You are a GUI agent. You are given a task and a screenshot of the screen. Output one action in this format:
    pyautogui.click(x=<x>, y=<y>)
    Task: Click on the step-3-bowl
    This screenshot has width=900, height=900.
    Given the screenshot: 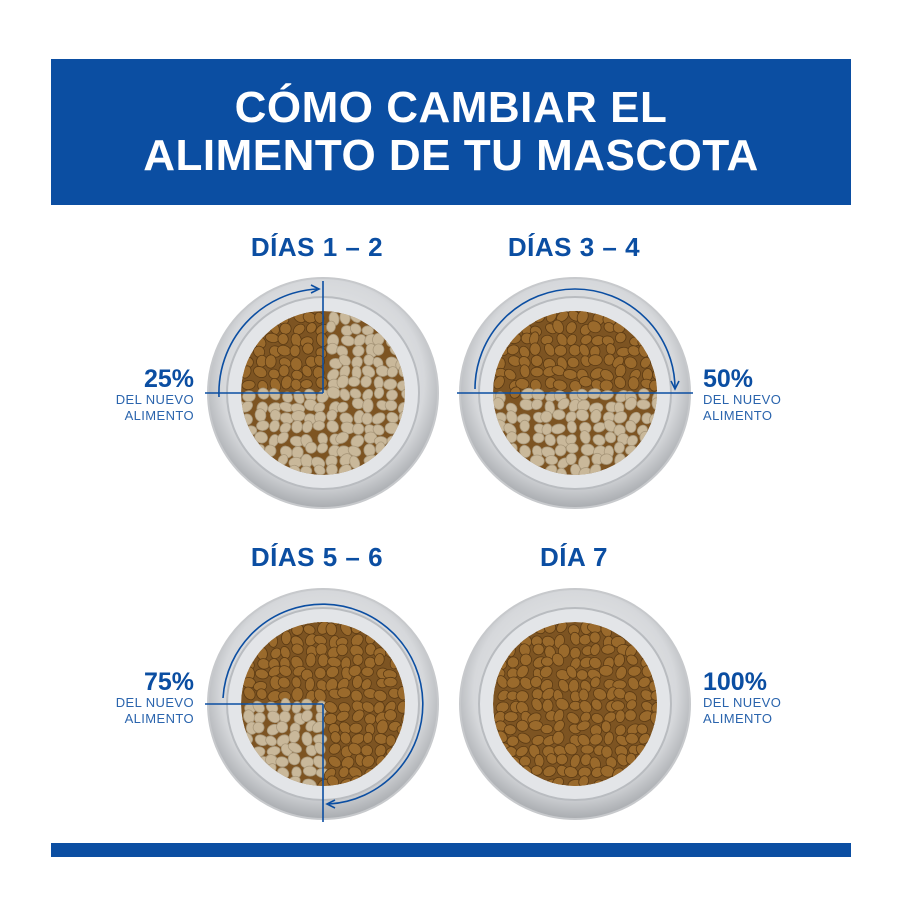 What is the action you would take?
    pyautogui.click(x=322, y=705)
    